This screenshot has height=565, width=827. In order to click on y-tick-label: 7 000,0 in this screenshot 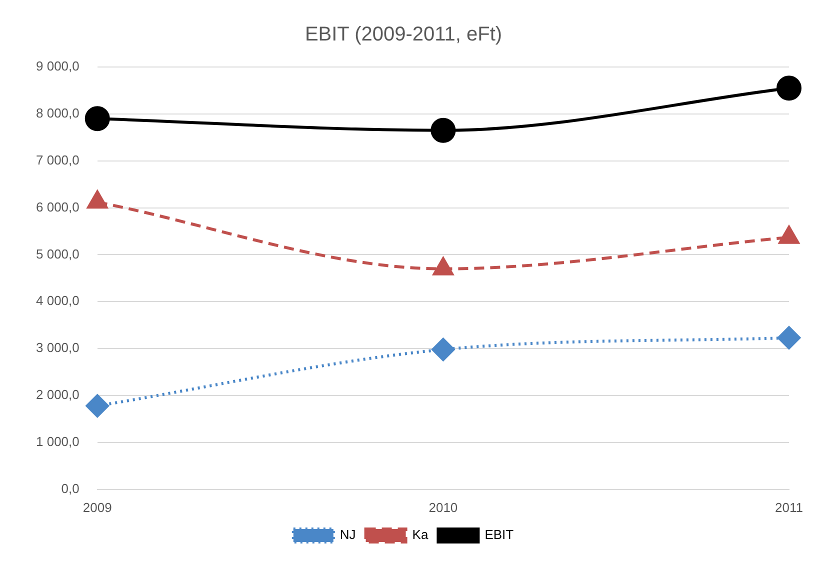, I will do `click(58, 160)`.